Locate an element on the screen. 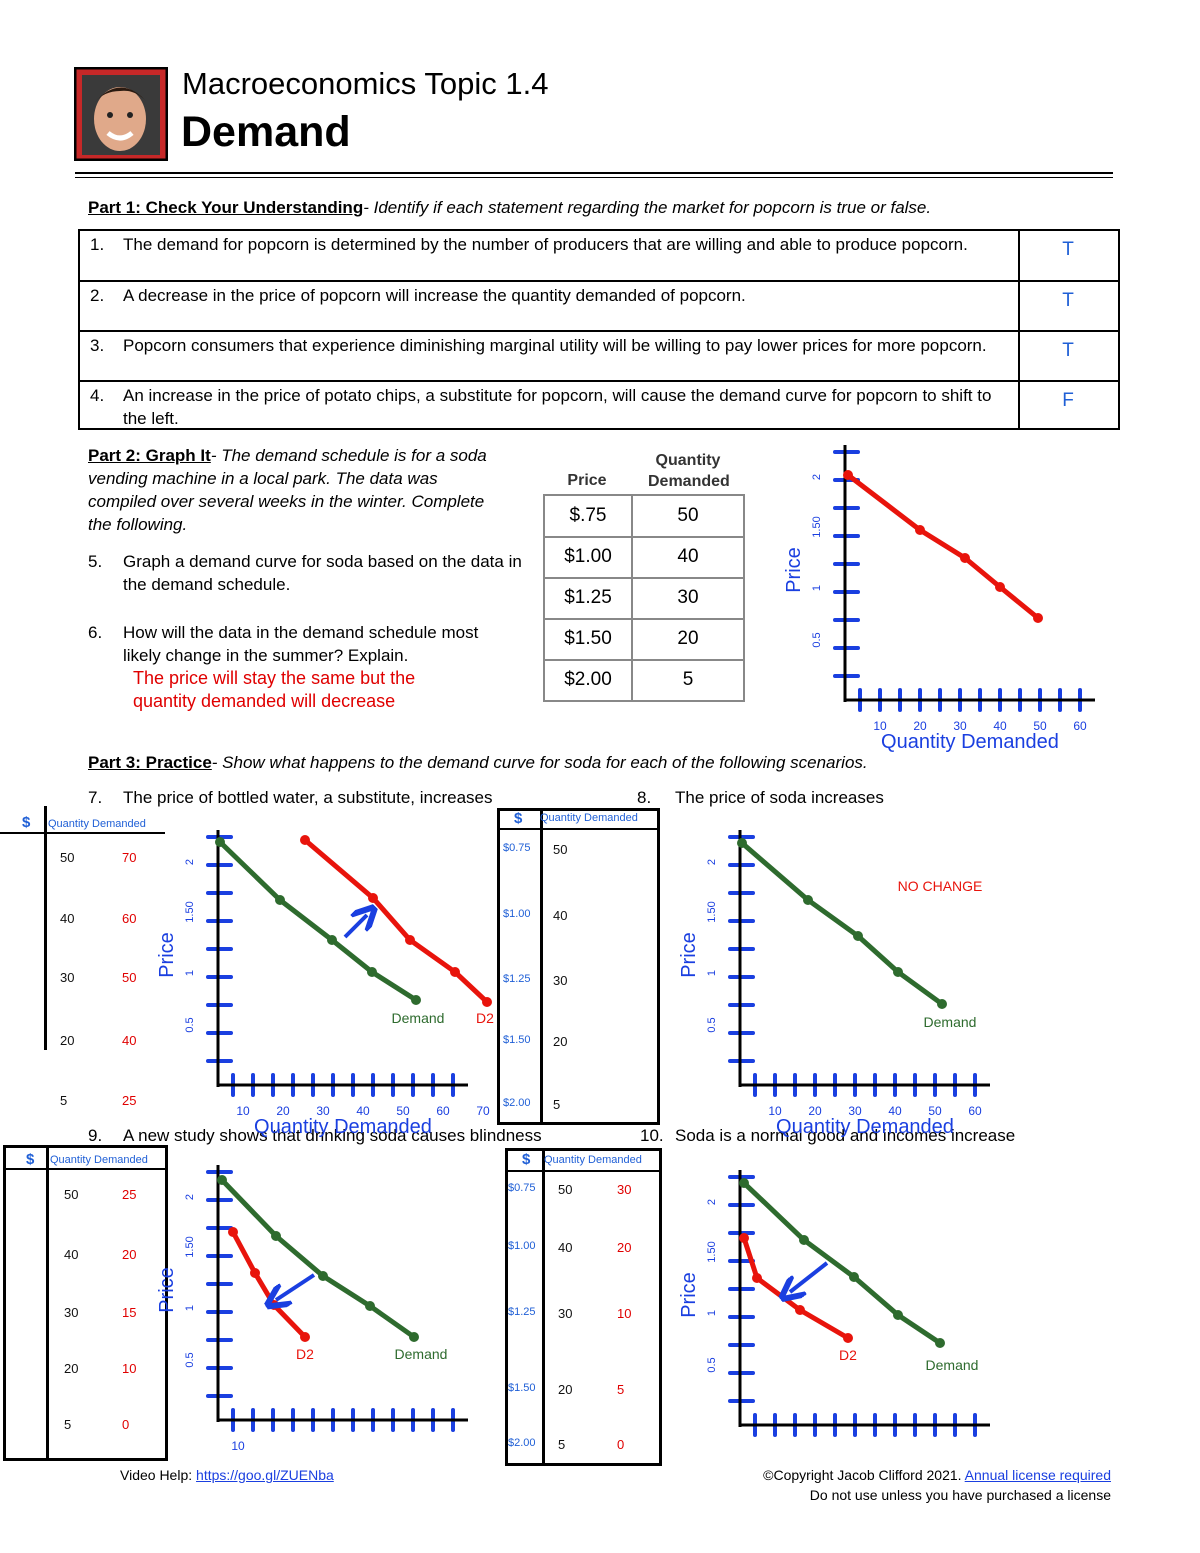 The image size is (1200, 1553). x-tick-label: 30 is located at coordinates (323, 1111).